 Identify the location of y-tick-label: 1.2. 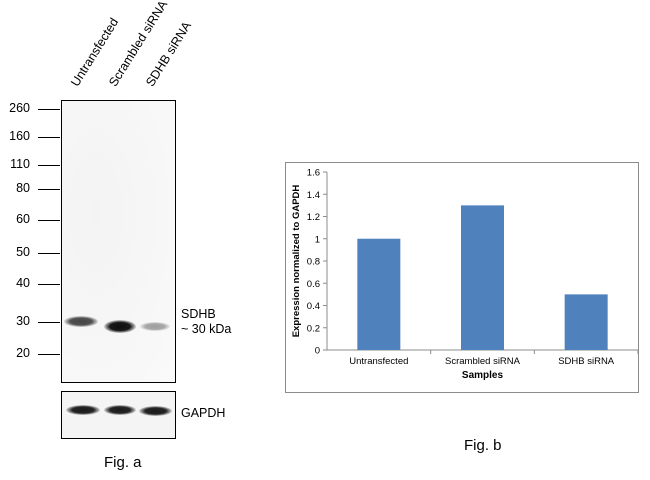
(313, 217).